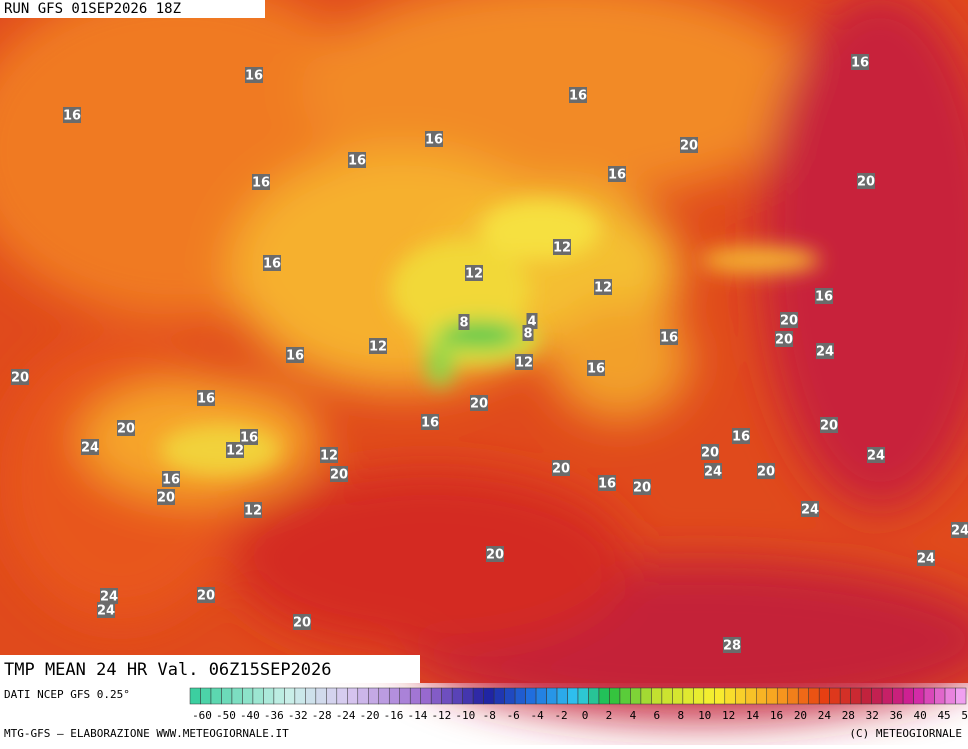  Describe the element at coordinates (274, 715) in the screenshot. I see `scale-tick-label: -36` at that location.